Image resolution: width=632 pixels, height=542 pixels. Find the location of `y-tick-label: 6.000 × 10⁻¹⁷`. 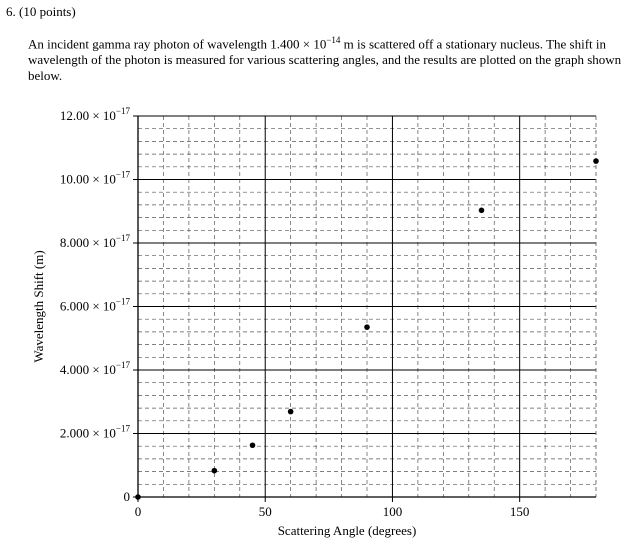

y-tick-label: 6.000 × 10⁻¹⁷ is located at coordinates (95, 305).